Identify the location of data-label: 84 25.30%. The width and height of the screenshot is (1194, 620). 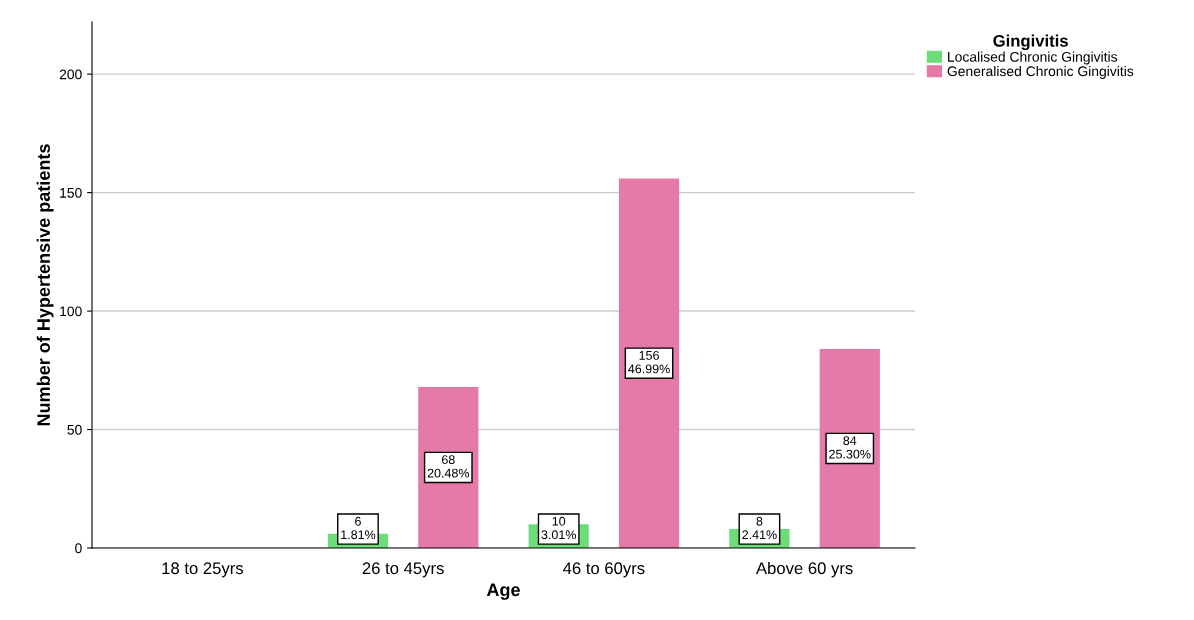
(850, 447).